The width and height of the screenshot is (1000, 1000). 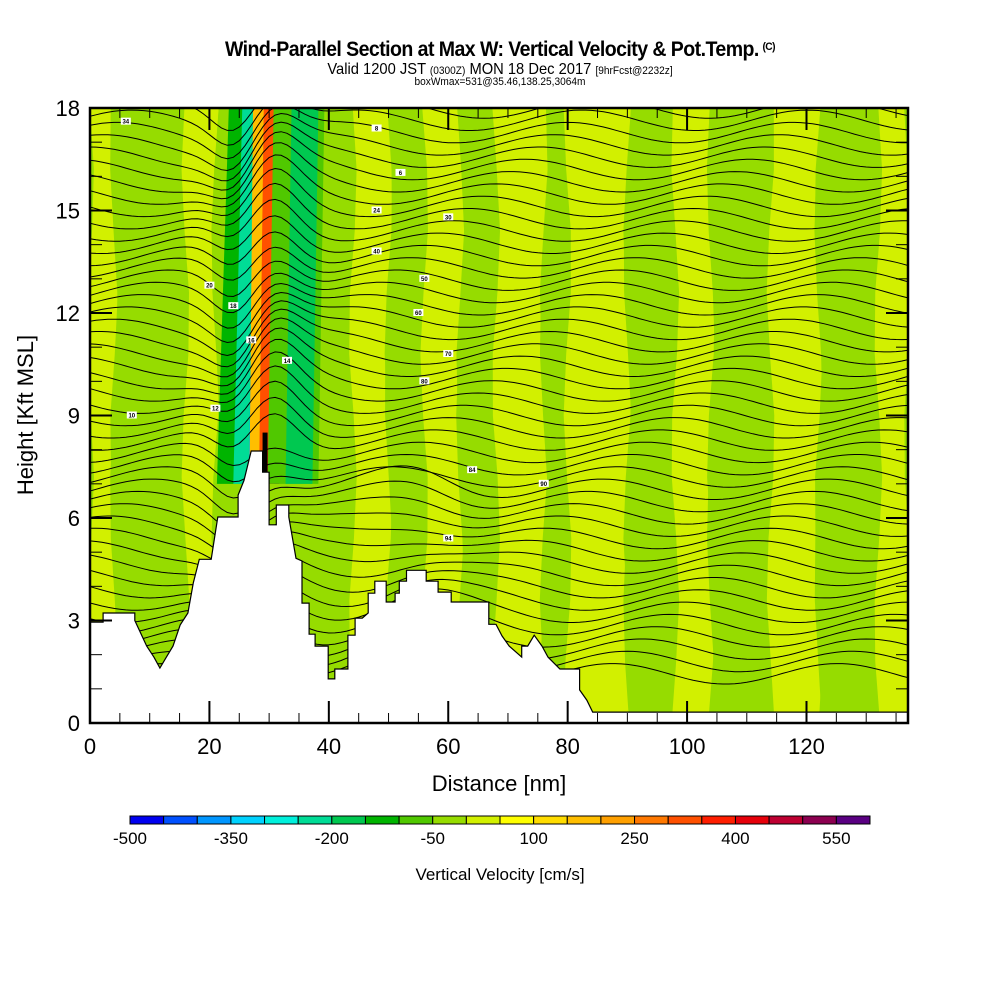 I want to click on contour-label-text: 60, so click(x=418, y=314).